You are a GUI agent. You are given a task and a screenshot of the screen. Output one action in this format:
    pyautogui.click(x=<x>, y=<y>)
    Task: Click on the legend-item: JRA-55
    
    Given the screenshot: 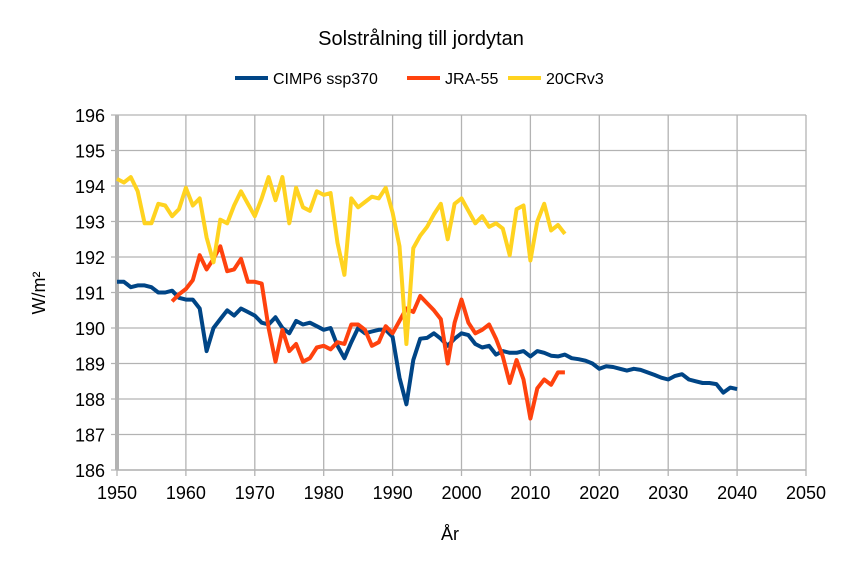 What is the action you would take?
    pyautogui.click(x=452, y=79)
    